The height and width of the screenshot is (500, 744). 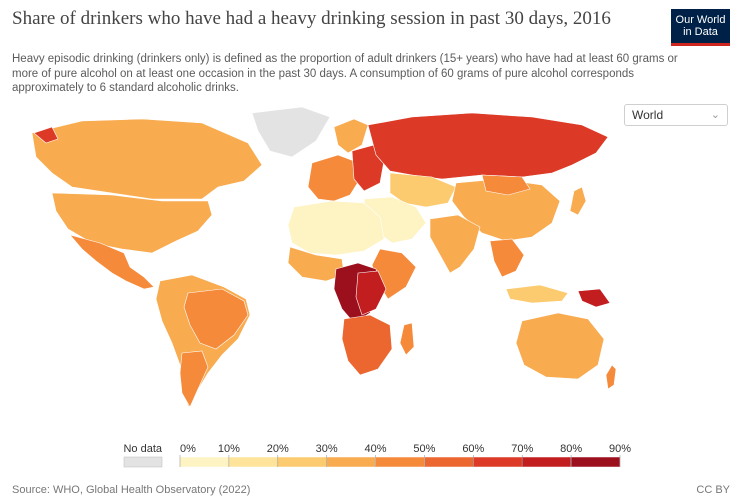 What do you see at coordinates (194, 379) in the screenshot?
I see `region-argentina` at bounding box center [194, 379].